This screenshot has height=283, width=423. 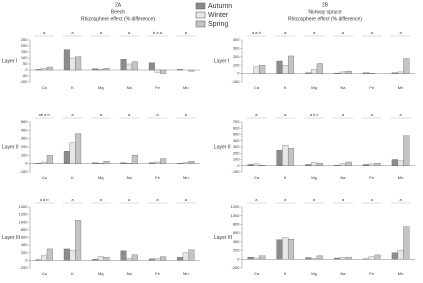 What do you see at coordinates (222, 147) in the screenshot?
I see `layer-label: Layer II` at bounding box center [222, 147].